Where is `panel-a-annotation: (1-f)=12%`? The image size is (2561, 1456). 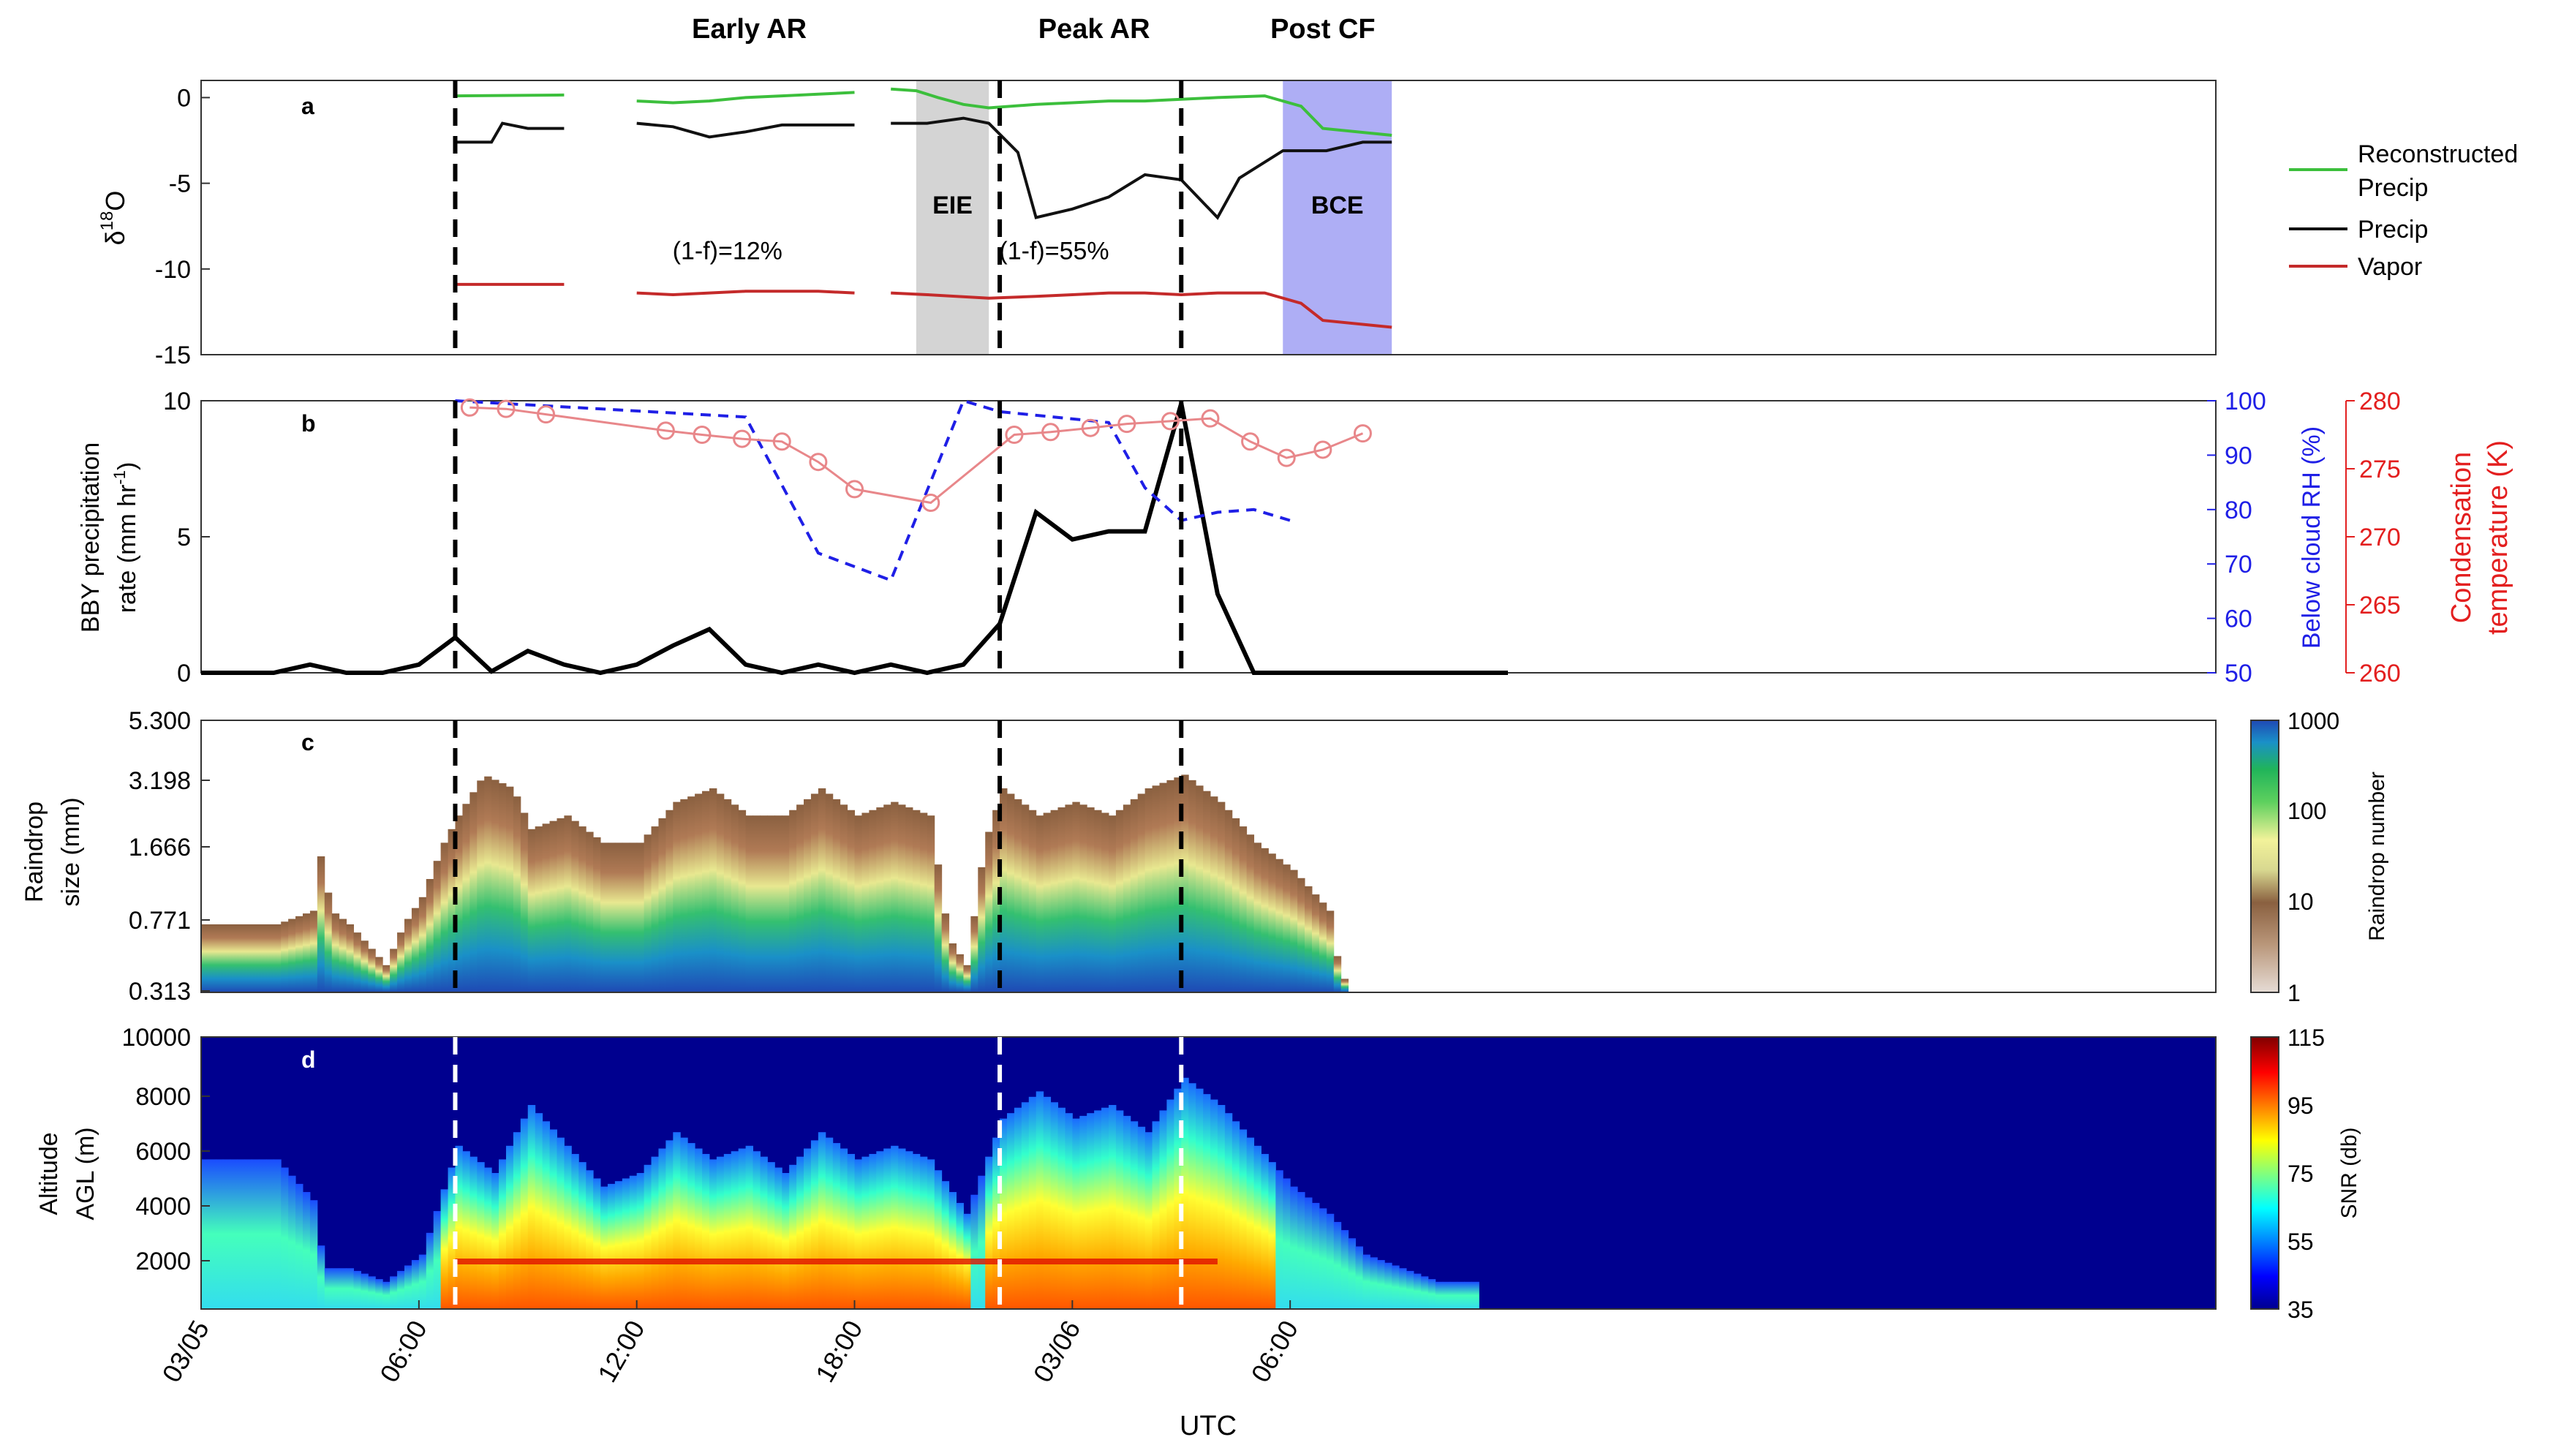 panel-a-annotation: (1-f)=12% is located at coordinates (727, 251).